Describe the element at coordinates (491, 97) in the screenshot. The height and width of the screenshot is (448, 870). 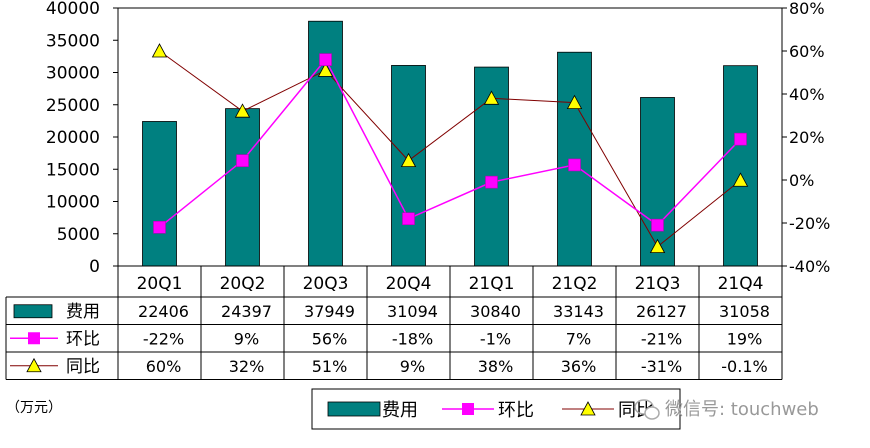
I see `point-同比-21Q1` at that location.